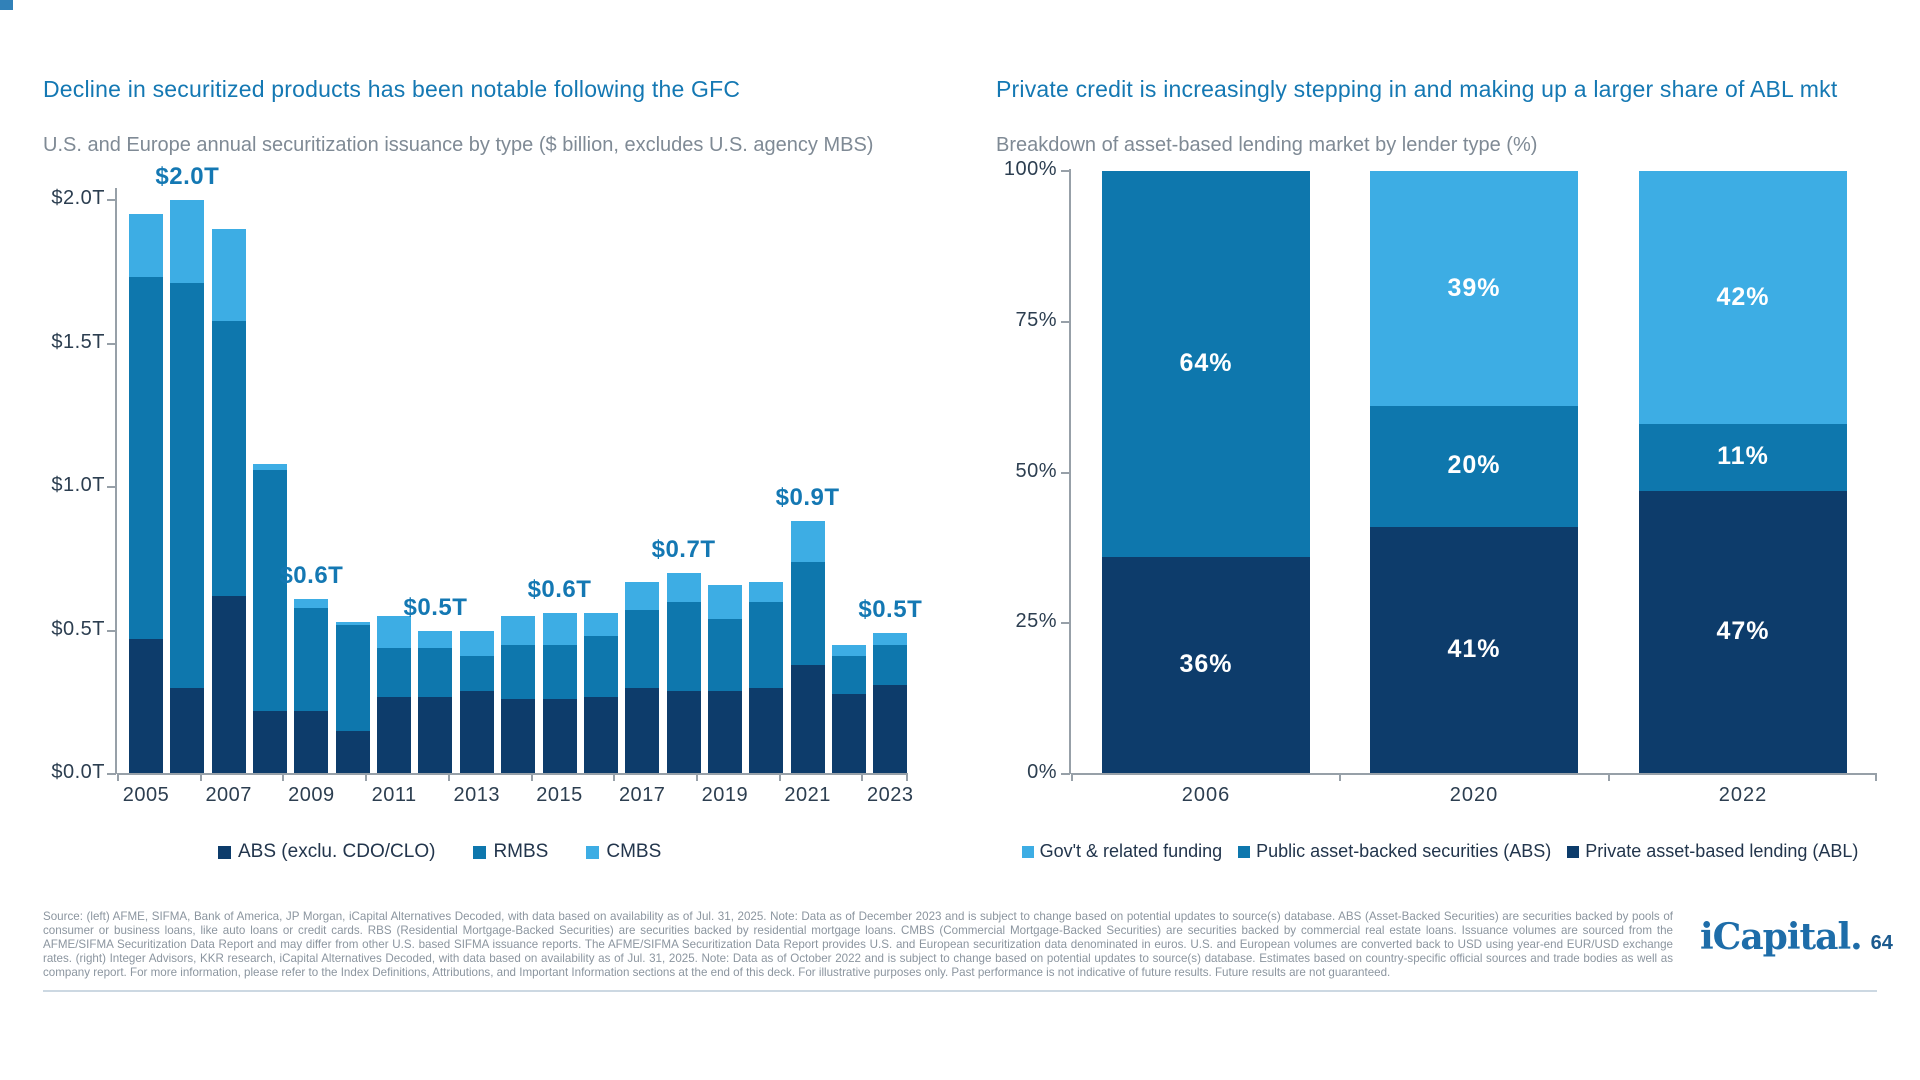 This screenshot has width=1920, height=1080. I want to click on right-y-axis, so click(1070, 471).